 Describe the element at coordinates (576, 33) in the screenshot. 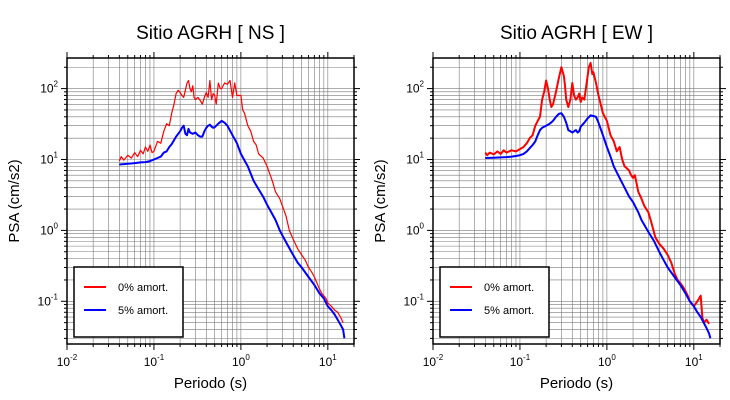

I see `chart-title: Sitio AGRH [ EW ]` at that location.